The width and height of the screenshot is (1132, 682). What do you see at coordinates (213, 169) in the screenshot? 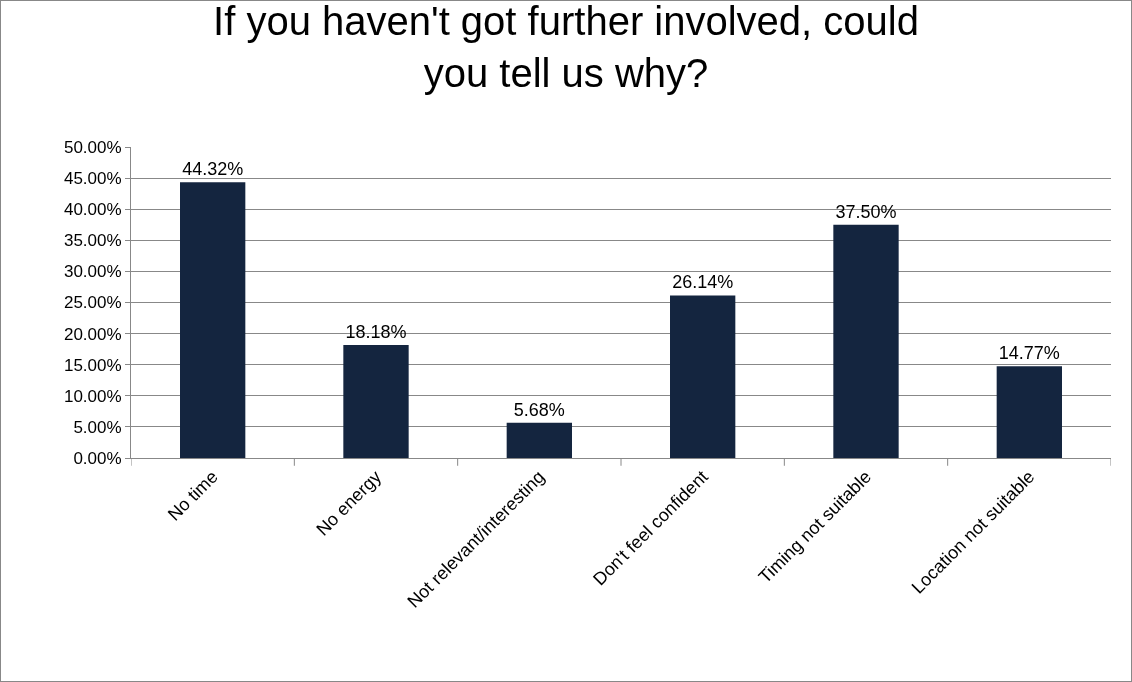
I see `data-label: 44.32%` at bounding box center [213, 169].